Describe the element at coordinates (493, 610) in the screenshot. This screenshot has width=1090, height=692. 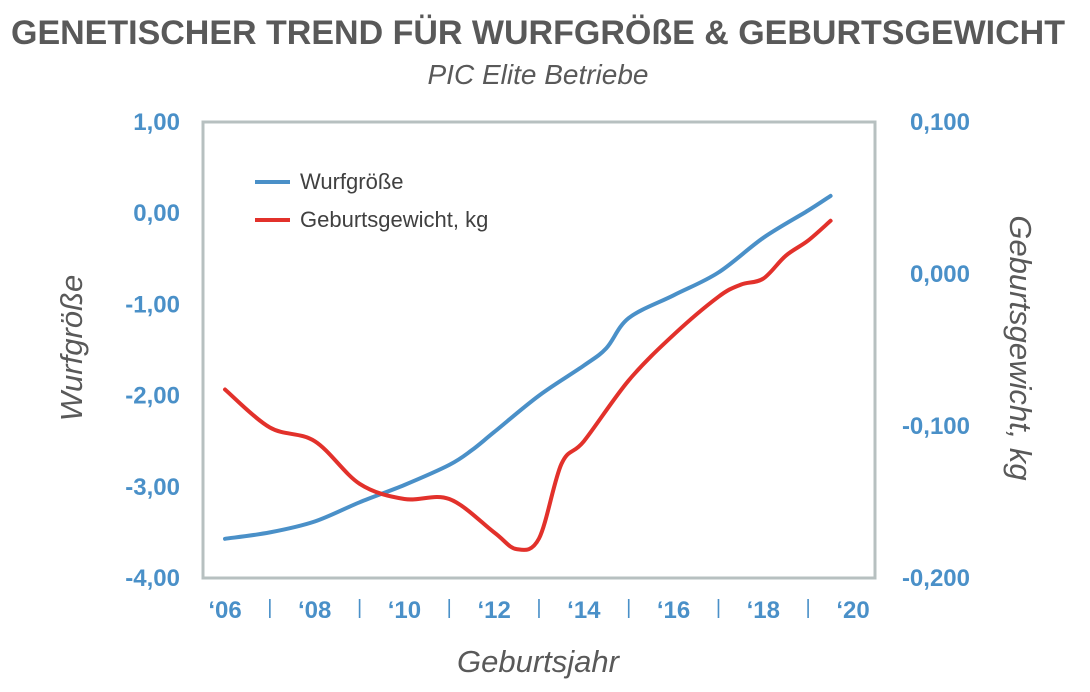
I see `x-tick-label: ‘12` at that location.